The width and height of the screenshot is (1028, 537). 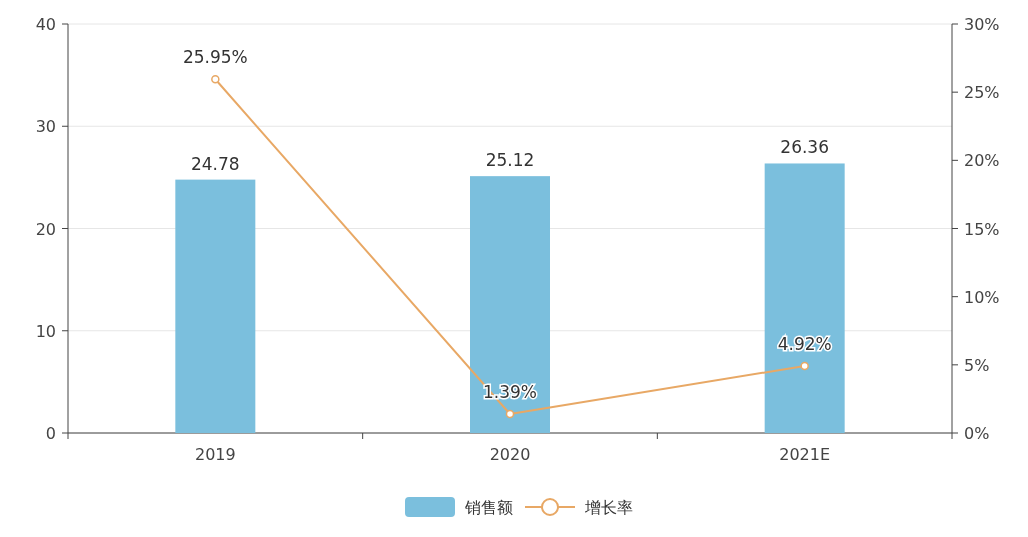 What do you see at coordinates (50, 433) in the screenshot?
I see `y-tick-label: 0` at bounding box center [50, 433].